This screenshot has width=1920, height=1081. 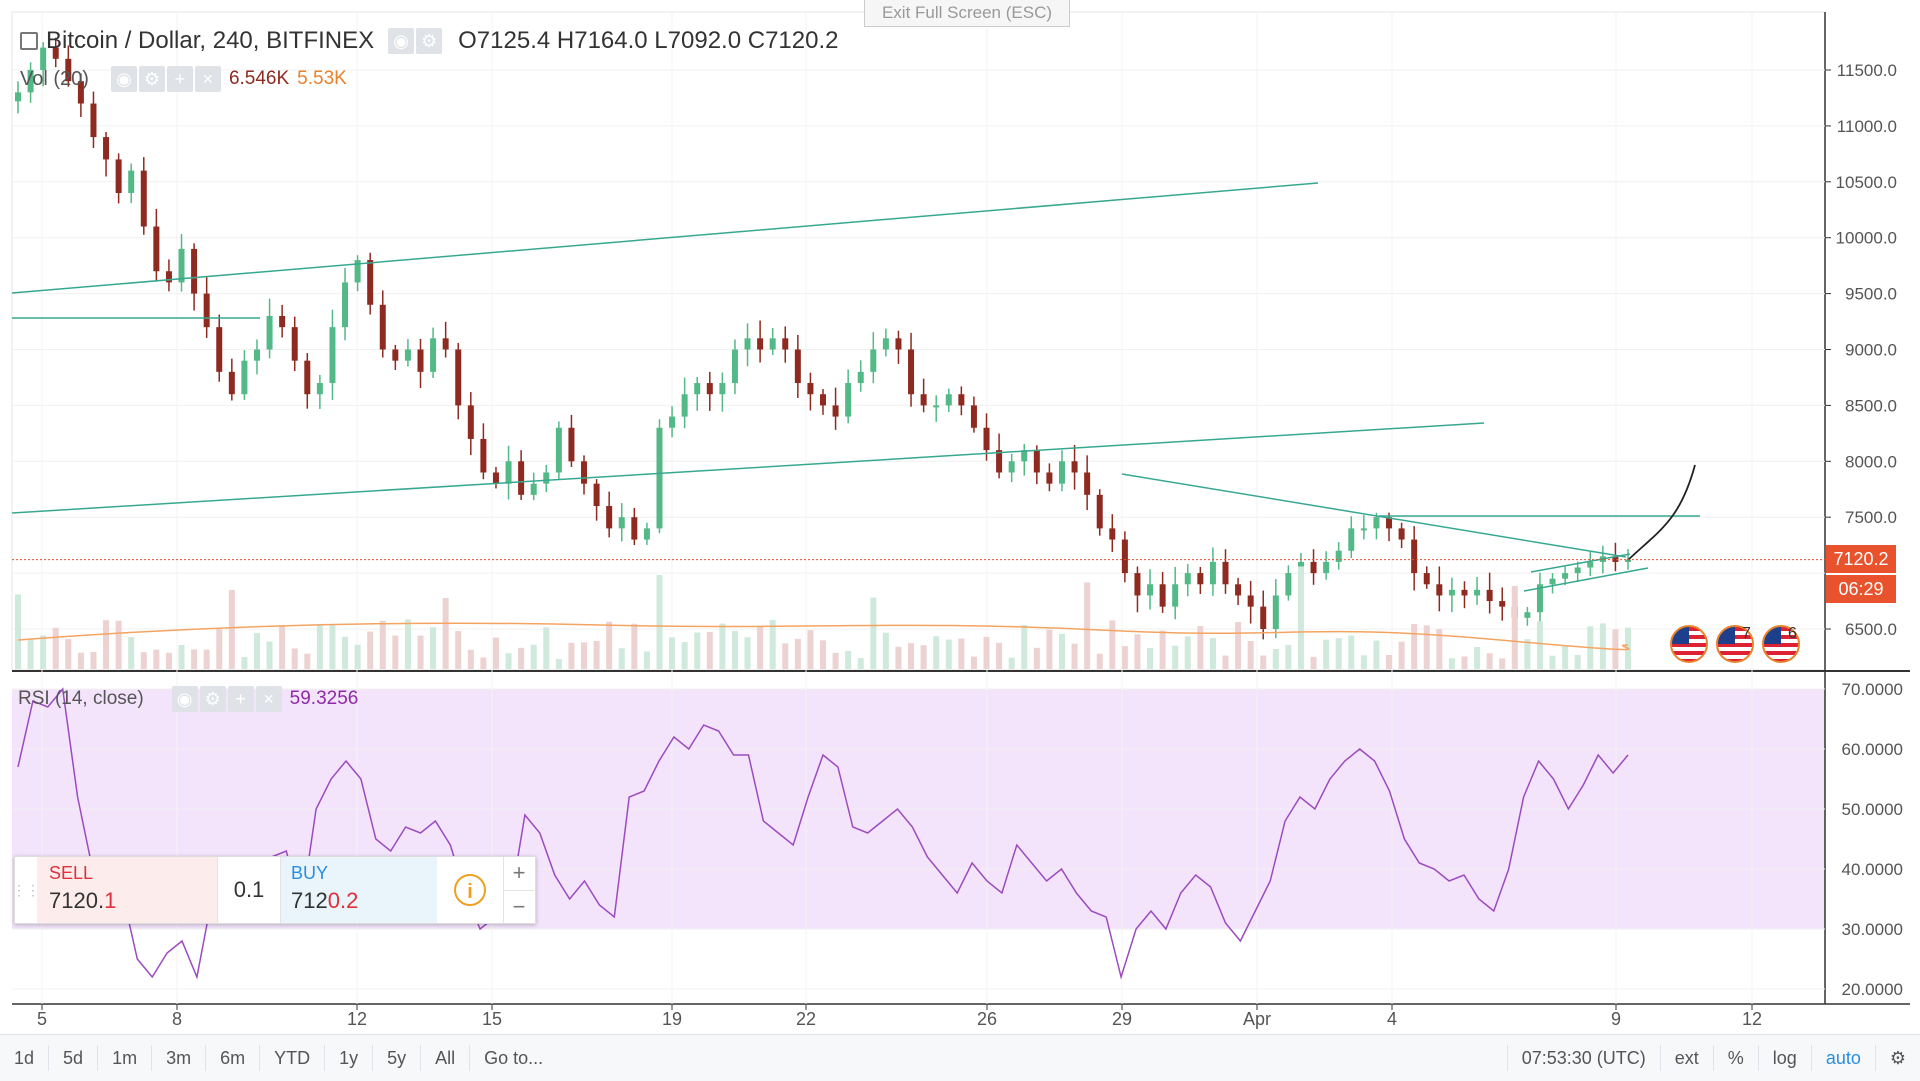 What do you see at coordinates (1583, 1058) in the screenshot?
I see `clock: 07:53:30 (UTC)` at bounding box center [1583, 1058].